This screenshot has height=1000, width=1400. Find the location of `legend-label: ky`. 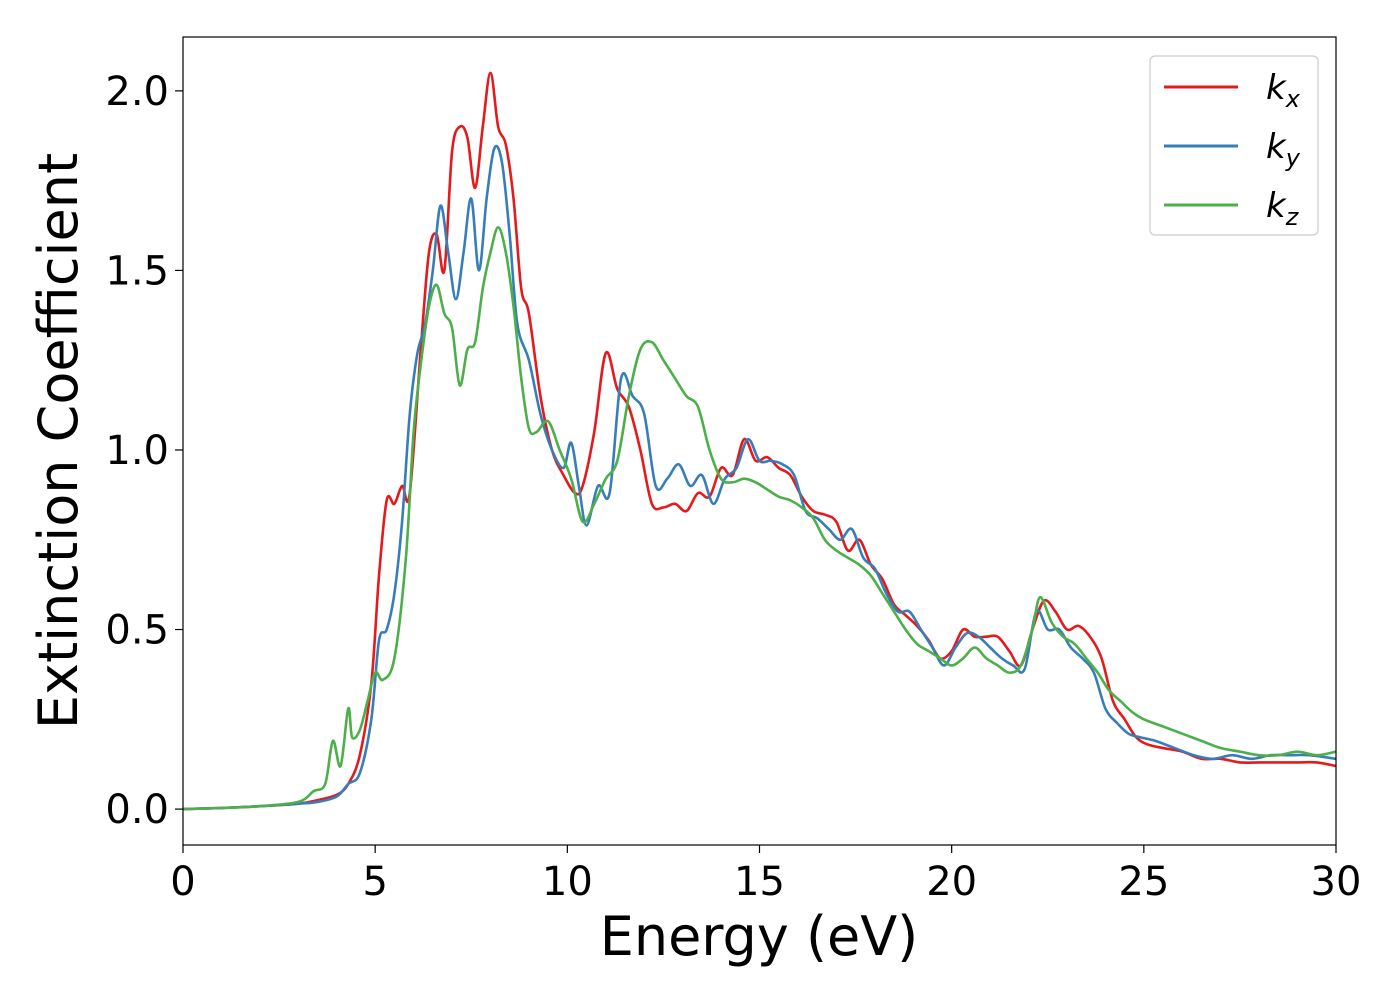

legend-label: ky is located at coordinates (1283, 149).